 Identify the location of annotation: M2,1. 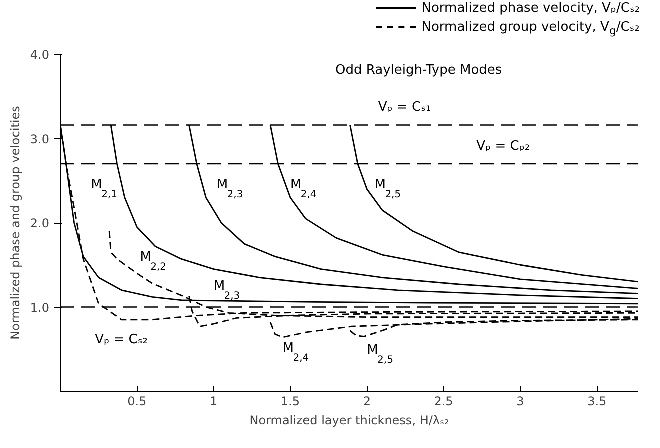
(104, 189).